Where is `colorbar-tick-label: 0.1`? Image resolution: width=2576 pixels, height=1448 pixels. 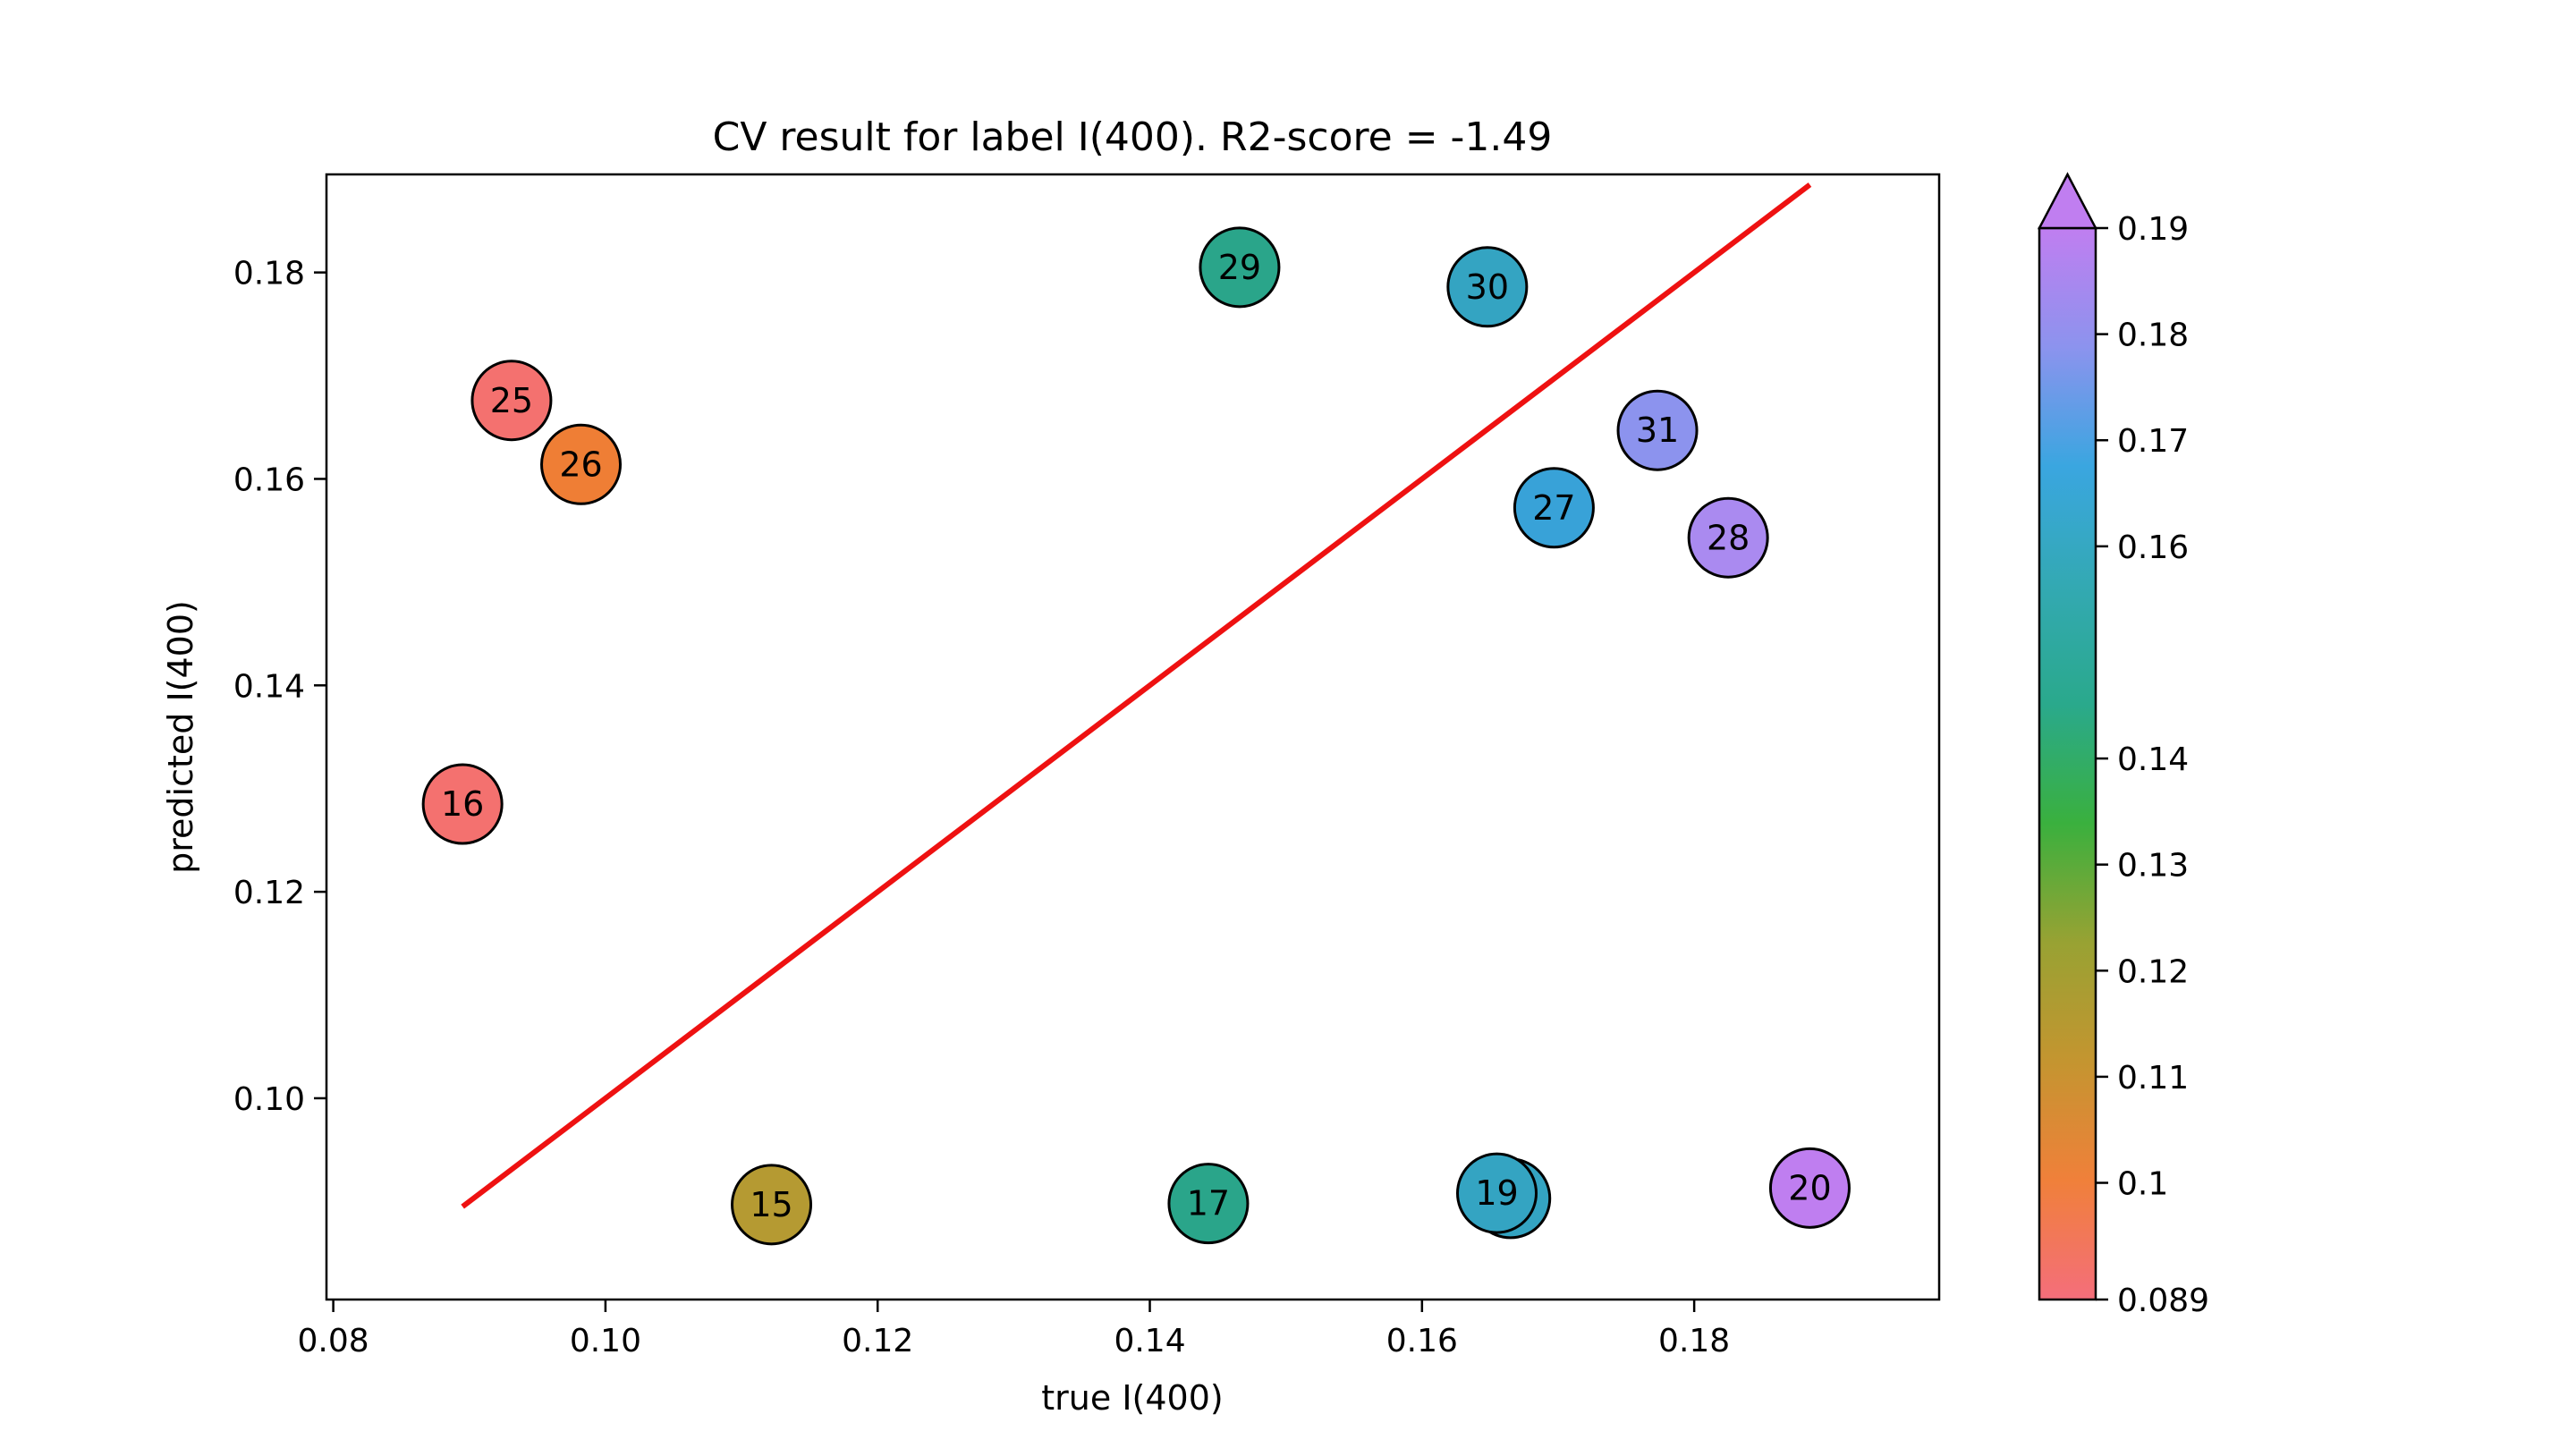
colorbar-tick-label: 0.1 is located at coordinates (2142, 1184).